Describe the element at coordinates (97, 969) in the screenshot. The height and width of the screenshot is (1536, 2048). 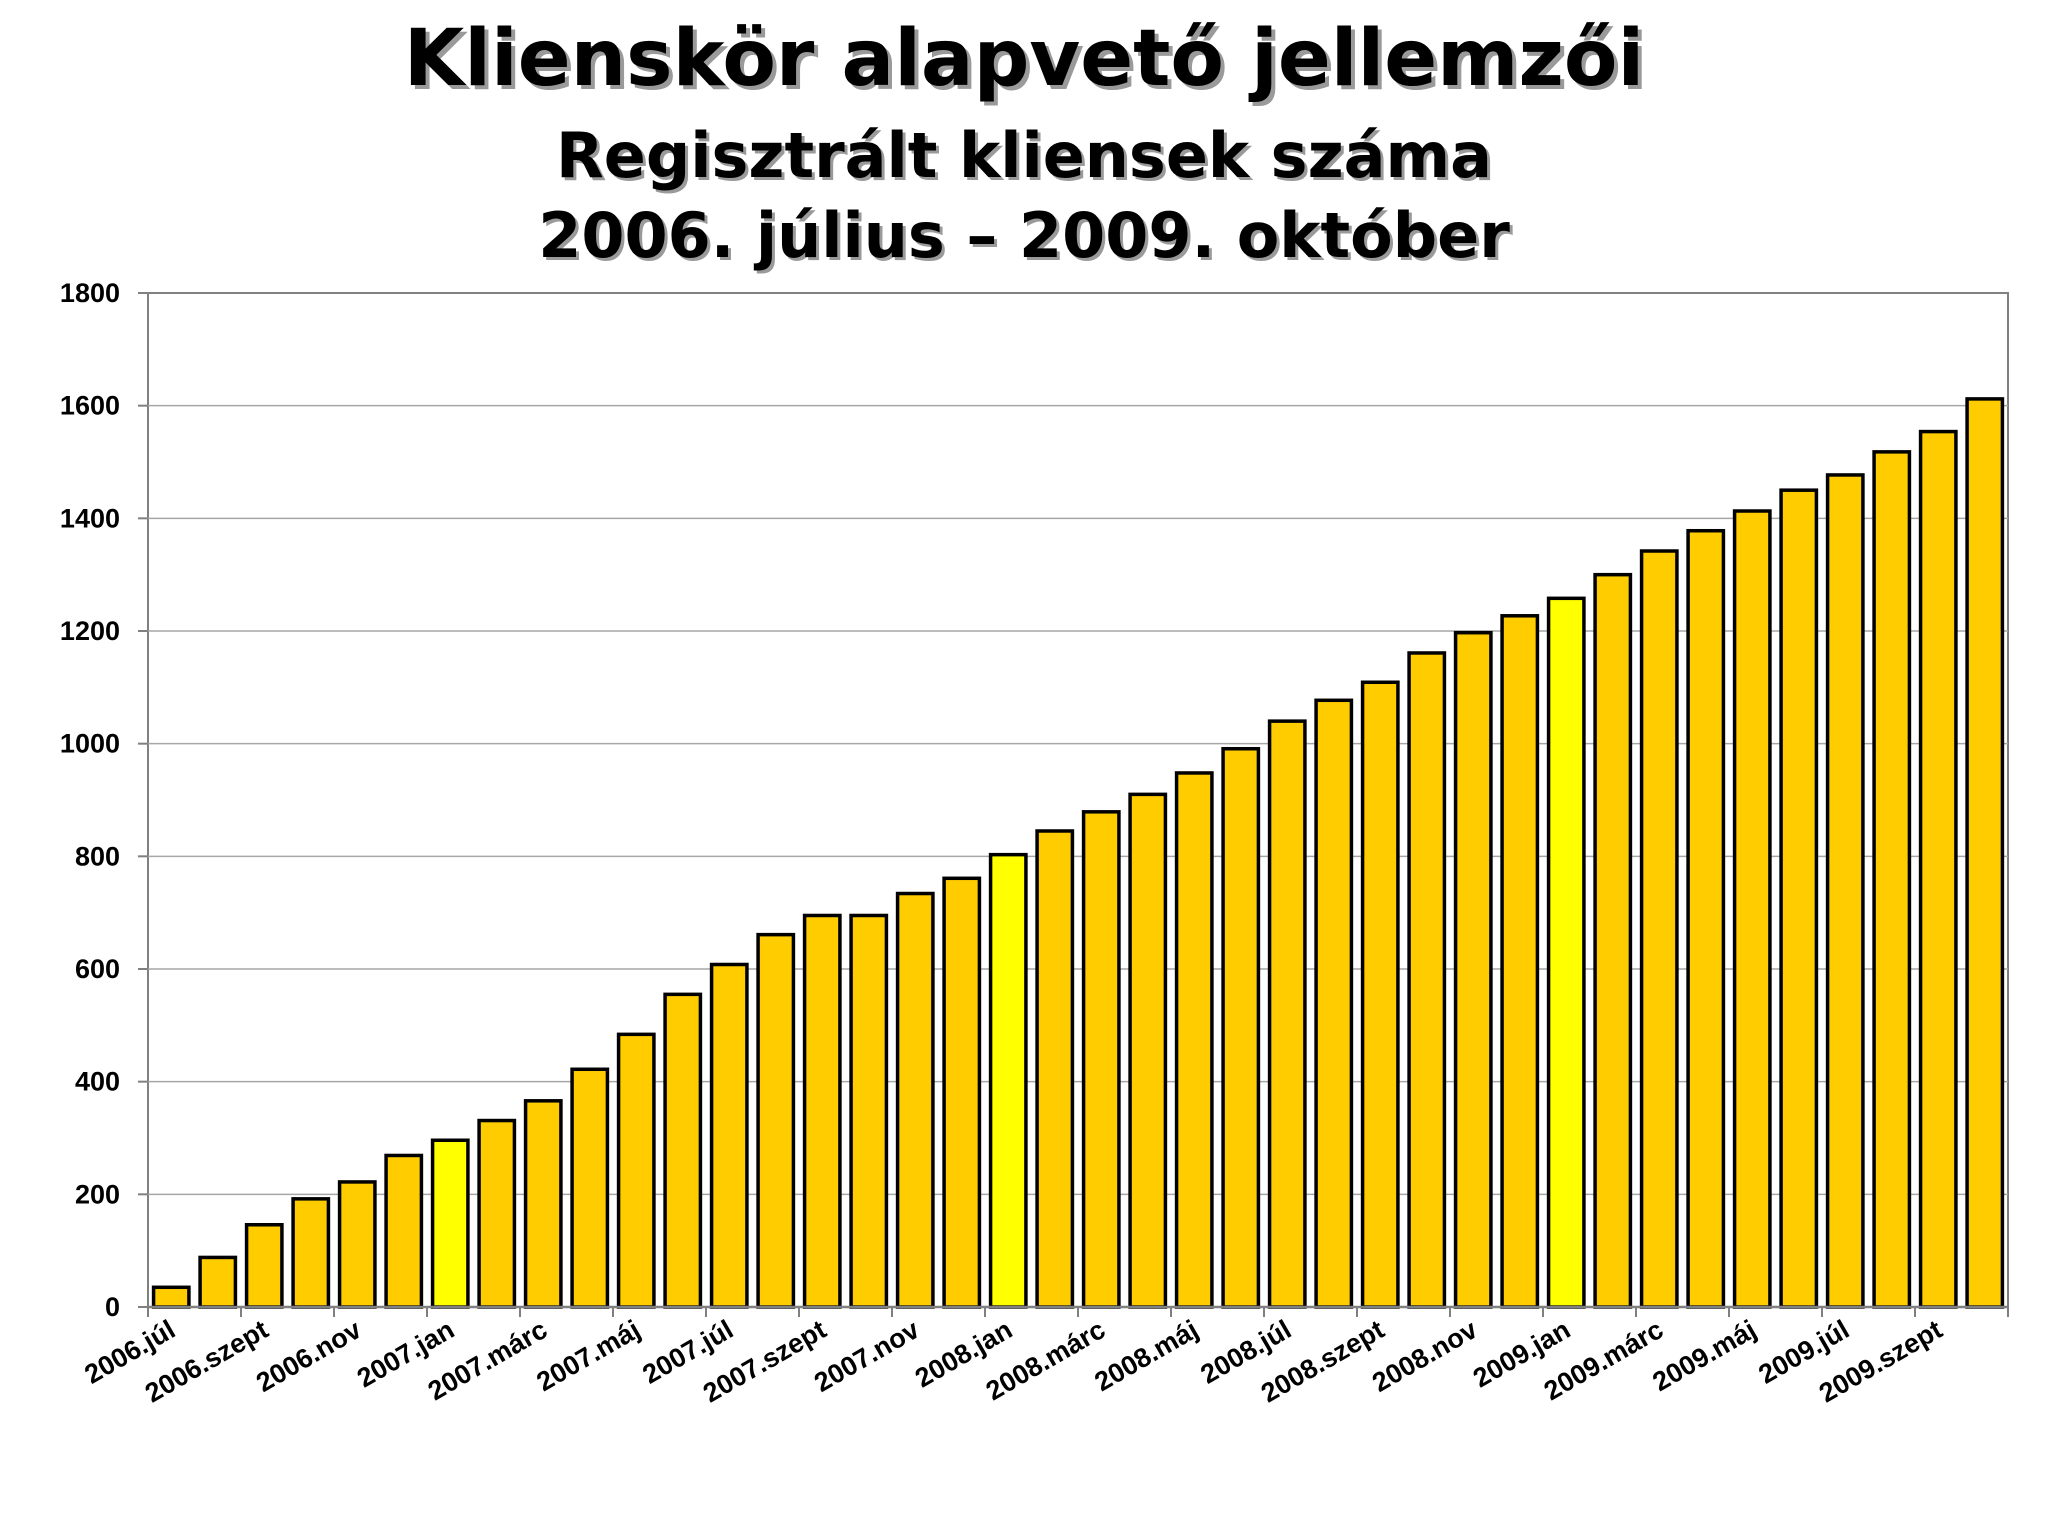
I see `y-tick-label: 600` at that location.